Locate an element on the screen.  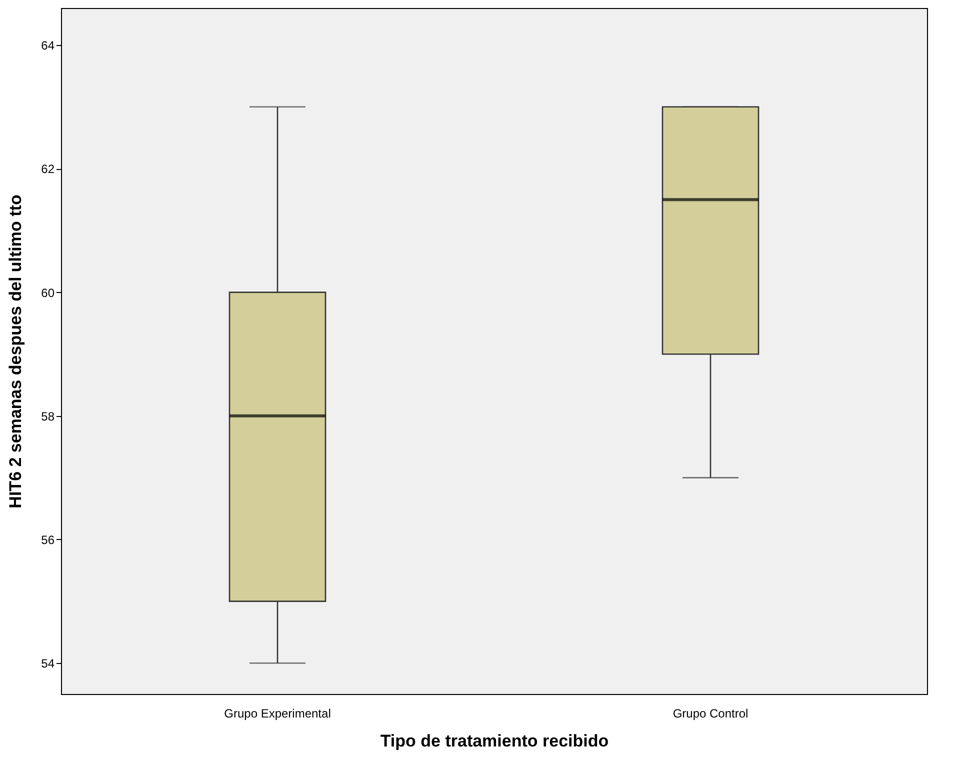
y-tick-label: 56 is located at coordinates (48, 539).